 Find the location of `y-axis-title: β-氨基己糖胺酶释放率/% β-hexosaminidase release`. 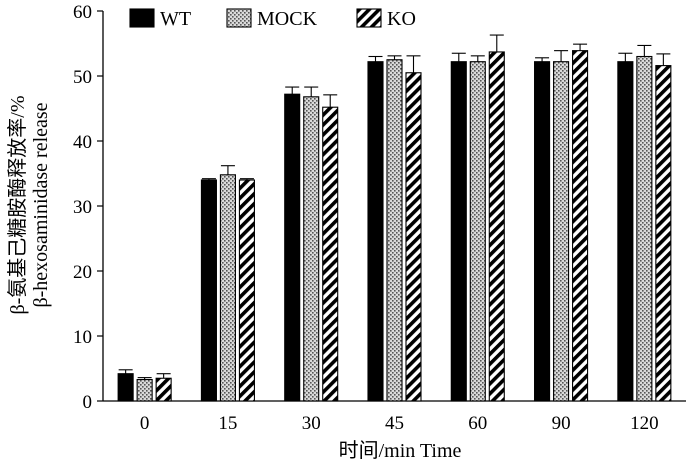

y-axis-title: β-氨基己糖胺酶释放率/% β-hexosaminidase release is located at coordinates (29, 204).